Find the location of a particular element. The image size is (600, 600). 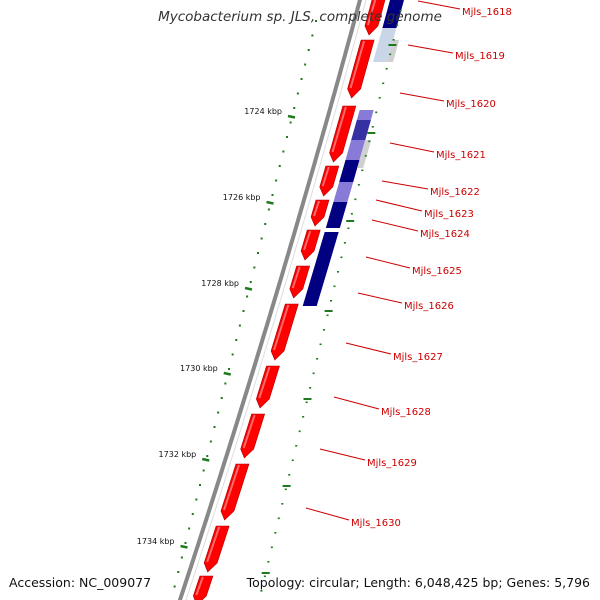

ruler-tick-label: 1730 kbp is located at coordinates (199, 368).